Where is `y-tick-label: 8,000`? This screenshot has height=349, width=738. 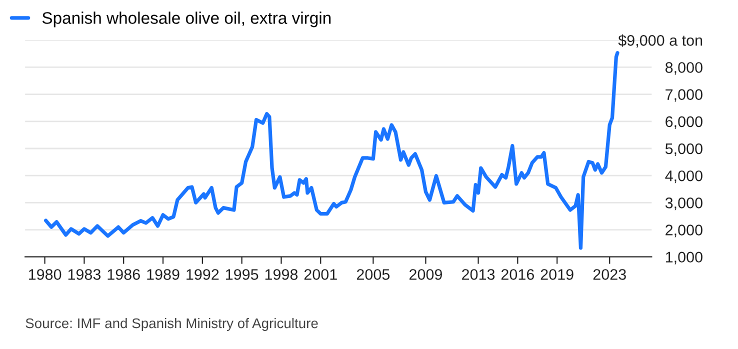 y-tick-label: 8,000 is located at coordinates (683, 68).